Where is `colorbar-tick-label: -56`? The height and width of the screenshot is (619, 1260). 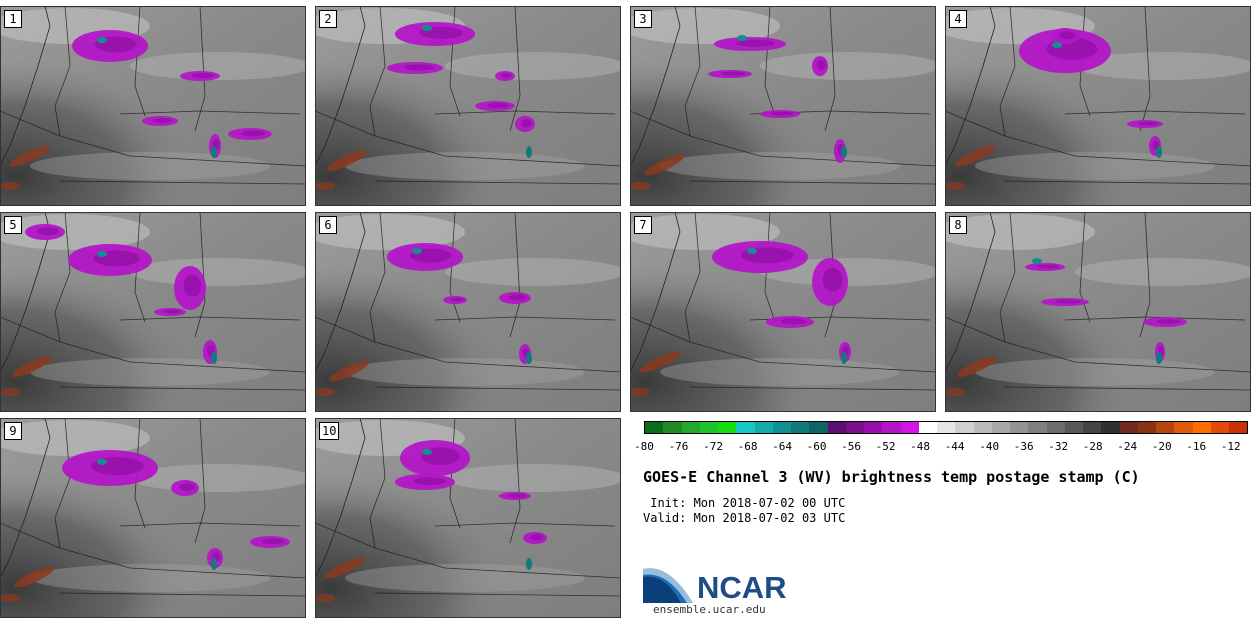 colorbar-tick-label: -56 is located at coordinates (851, 446).